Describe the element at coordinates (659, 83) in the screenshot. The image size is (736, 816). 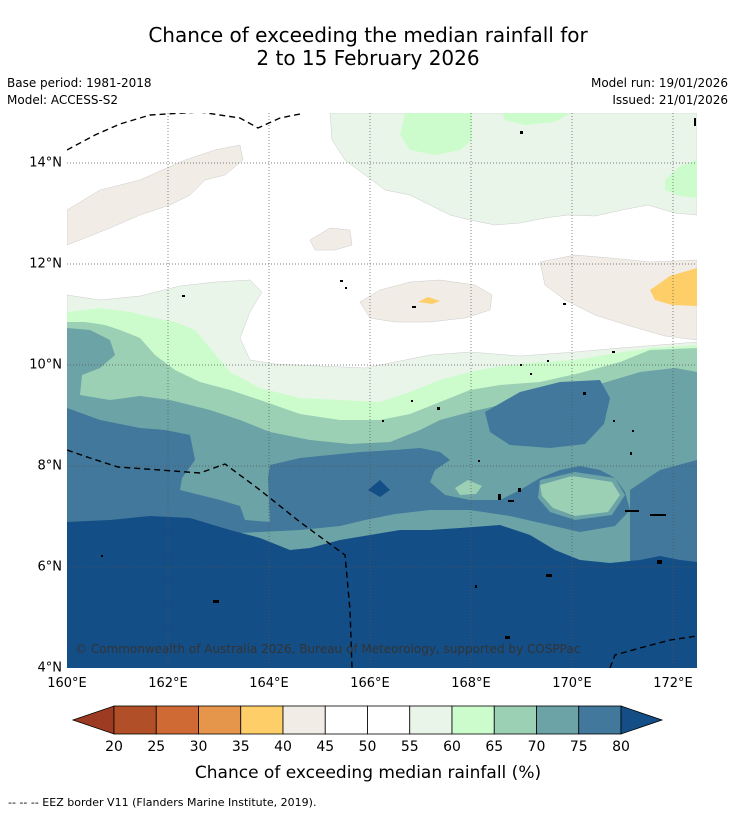
I see `model-run: Model run: 19/01/2026` at that location.